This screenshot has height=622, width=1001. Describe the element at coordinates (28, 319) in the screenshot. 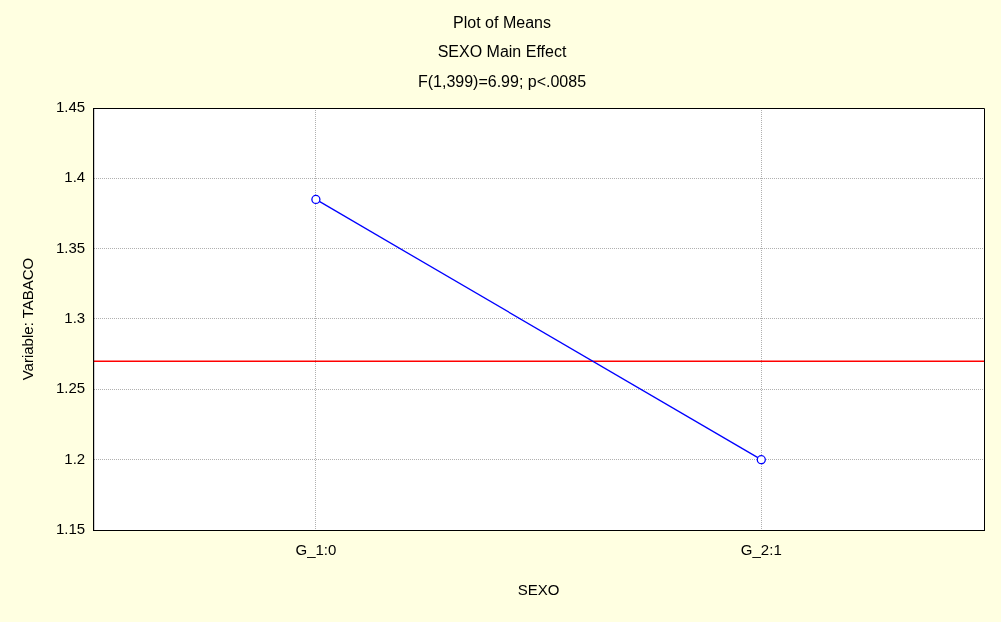

I see `y-axis-title: Variable: TABACO` at that location.